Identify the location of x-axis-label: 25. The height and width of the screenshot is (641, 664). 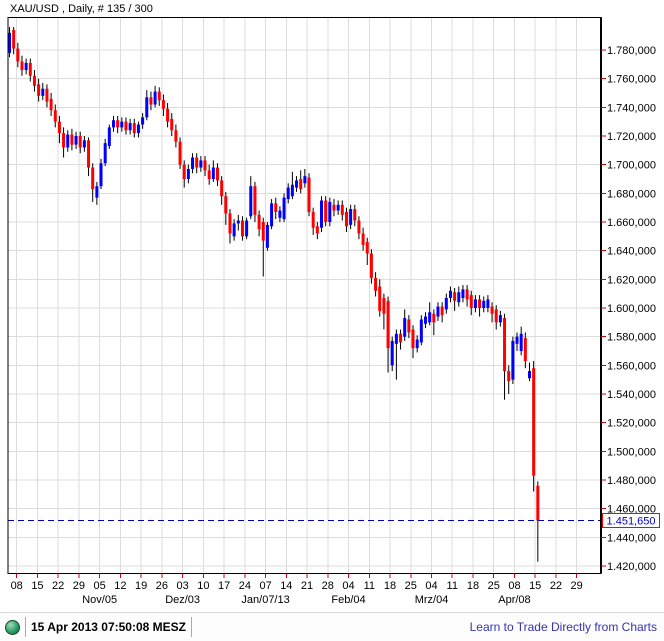
(494, 586).